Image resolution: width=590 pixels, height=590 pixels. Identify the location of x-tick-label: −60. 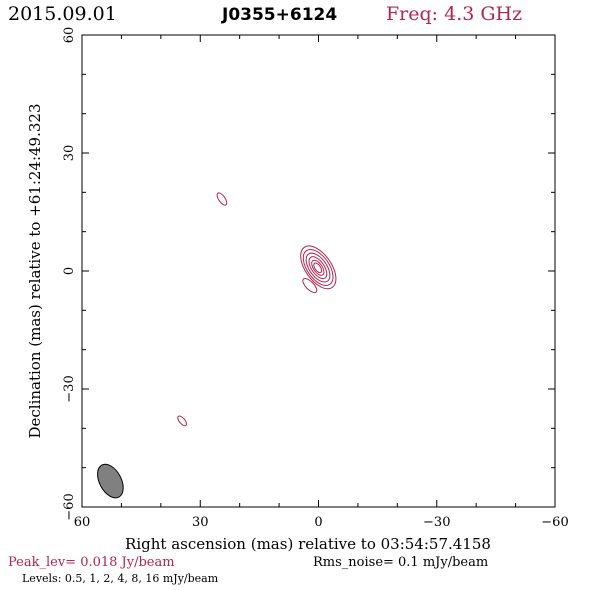
(554, 522).